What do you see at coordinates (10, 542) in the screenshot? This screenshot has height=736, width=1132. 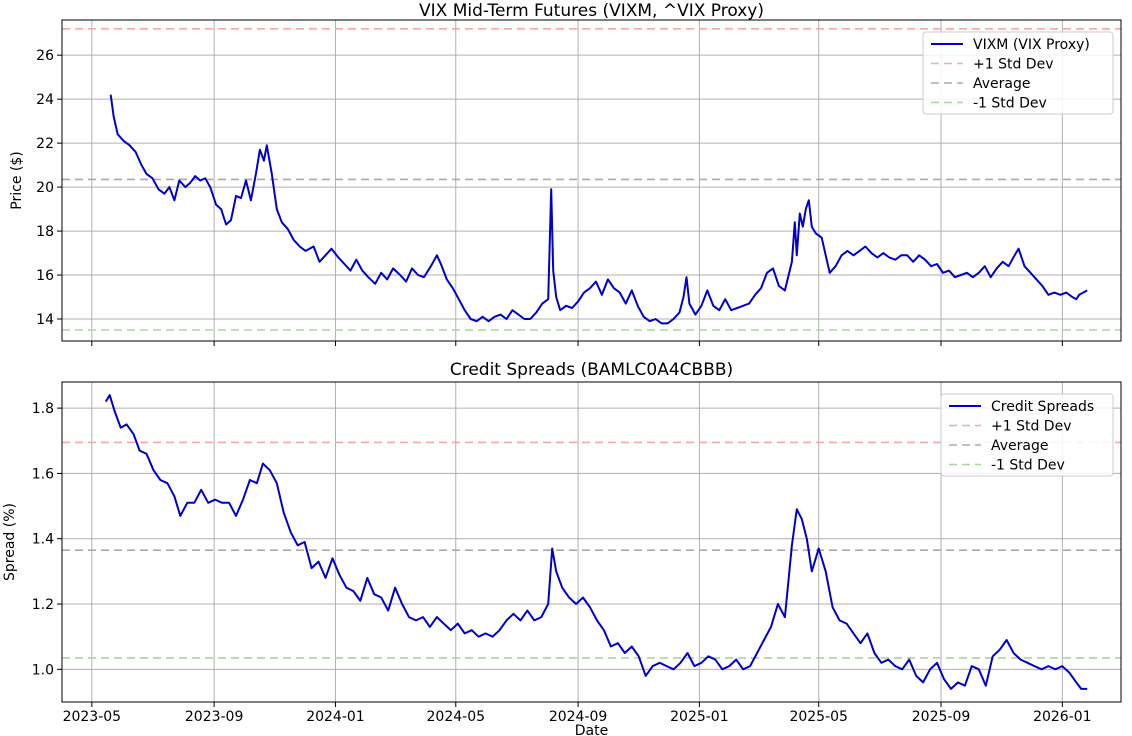 I see `y-axis-label: Spread (%)` at bounding box center [10, 542].